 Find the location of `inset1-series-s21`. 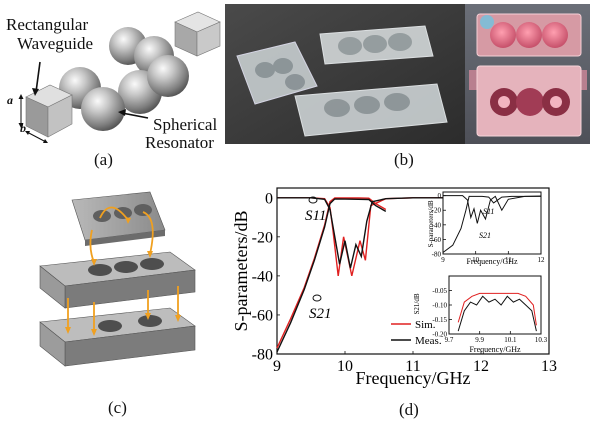

inset1-series-s21 is located at coordinates (491, 224).